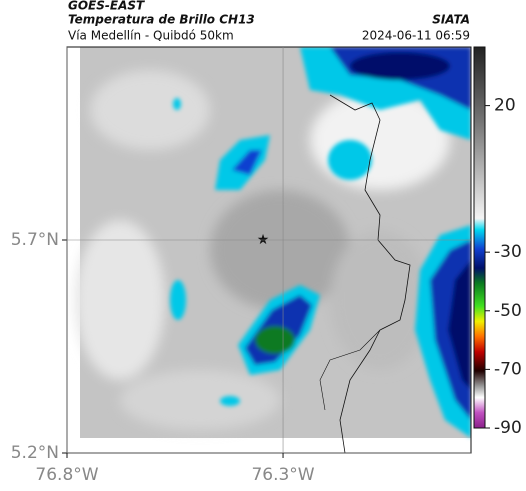 Image resolution: width=526 pixels, height=491 pixels. I want to click on lon-tick-label: 76.3°W, so click(282, 475).